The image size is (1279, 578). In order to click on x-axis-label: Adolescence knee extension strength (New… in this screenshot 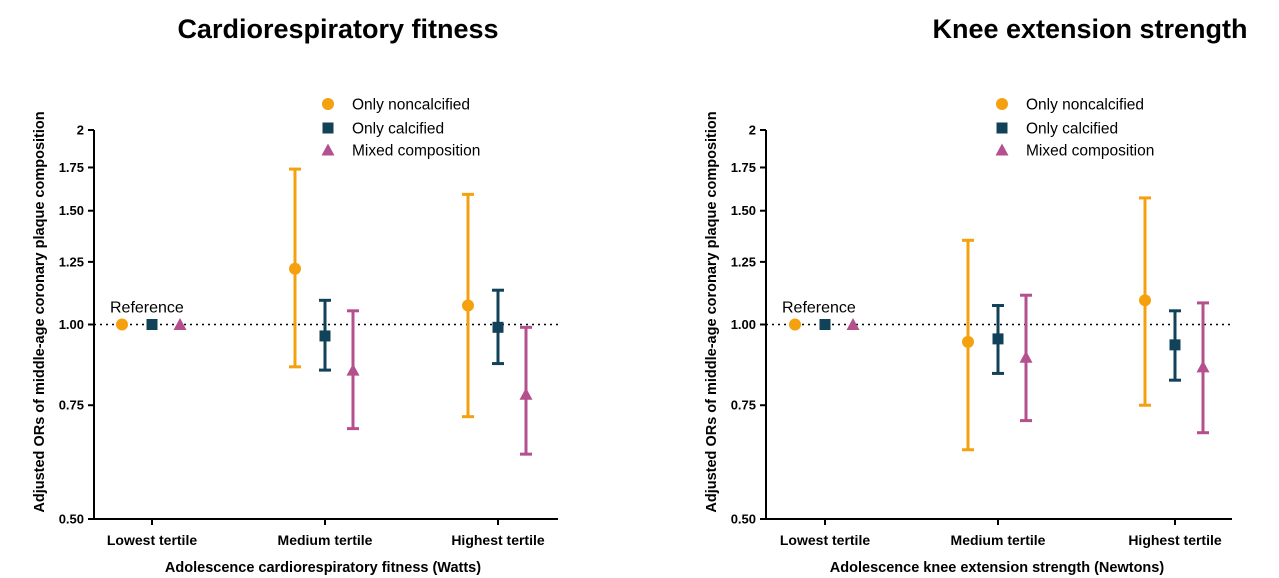, I will do `click(997, 568)`.